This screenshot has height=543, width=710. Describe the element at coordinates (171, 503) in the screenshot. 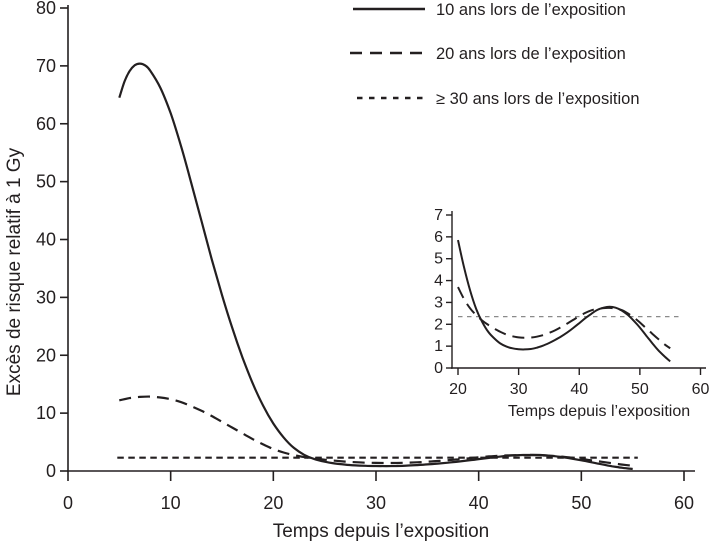

I see `x-tick-label: 10` at that location.